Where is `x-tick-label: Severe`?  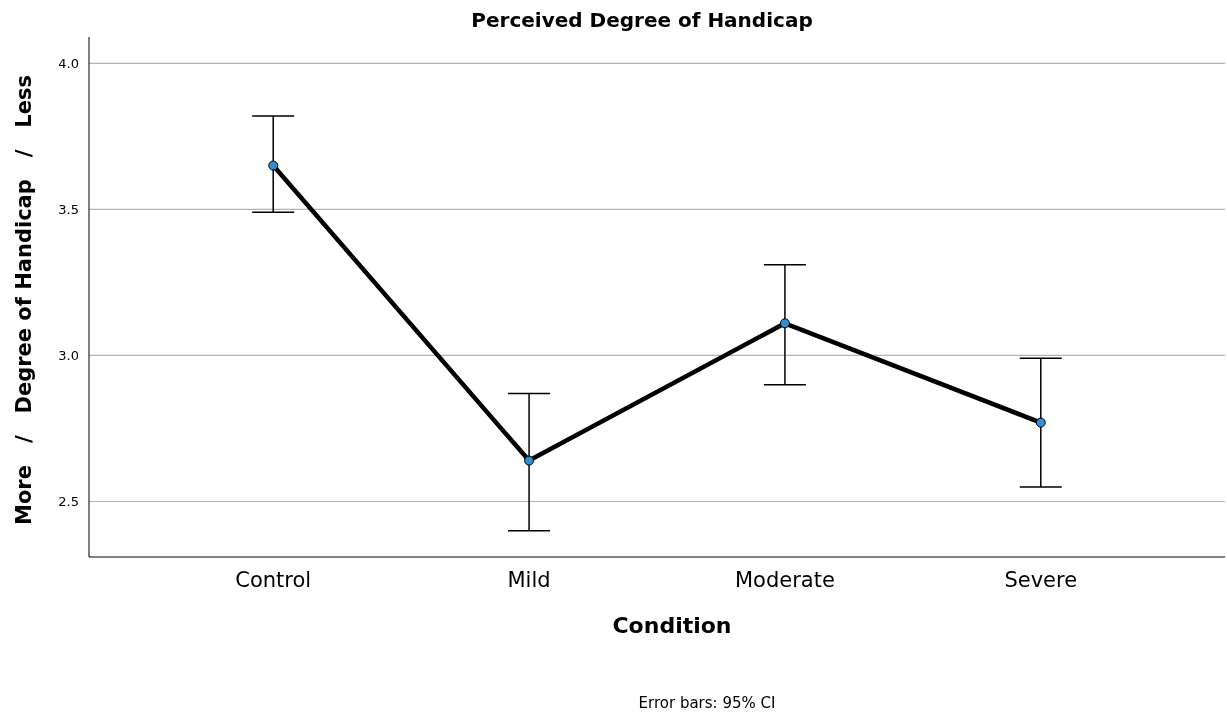 x-tick-label: Severe is located at coordinates (1041, 580).